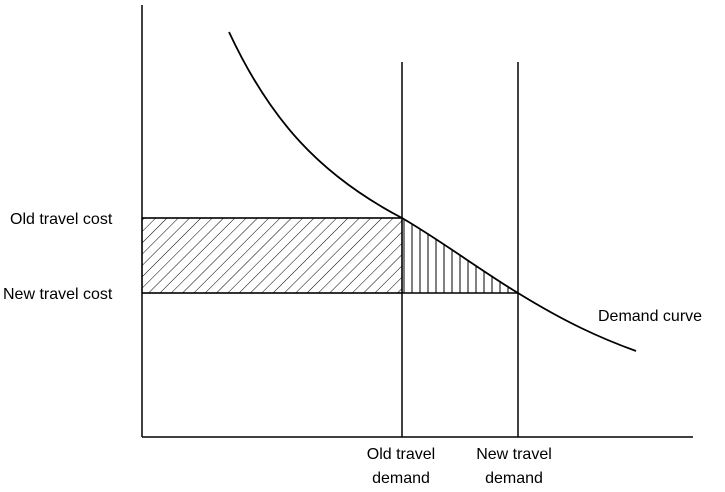 This screenshot has width=725, height=492. Describe the element at coordinates (401, 454) in the screenshot. I see `old-demand-label-line1: Old travel` at that location.